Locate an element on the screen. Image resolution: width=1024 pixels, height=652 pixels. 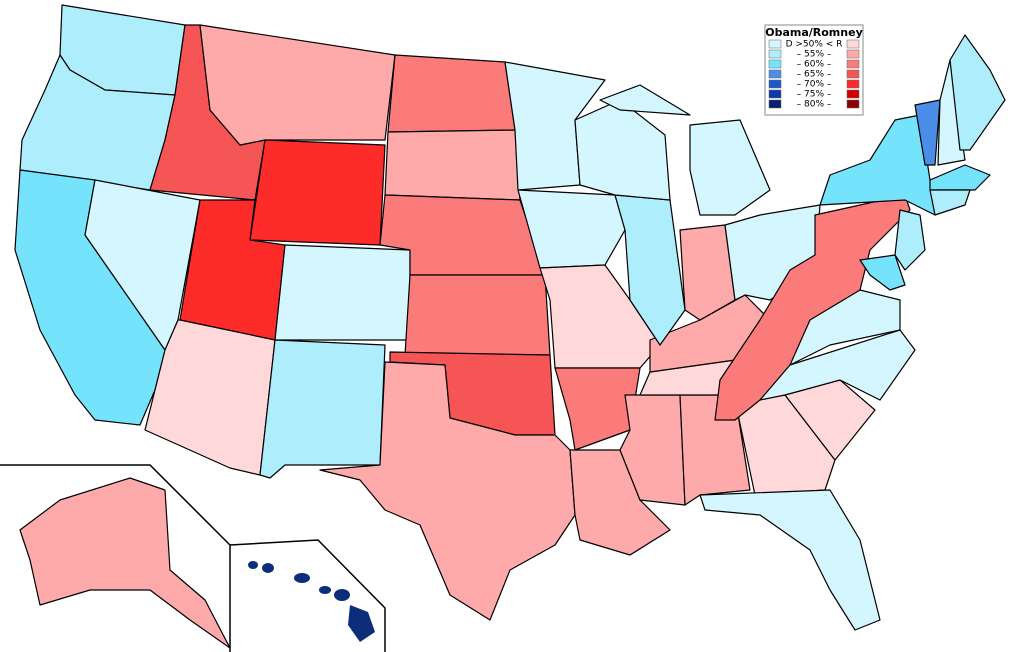
kansas is located at coordinates (477, 315).